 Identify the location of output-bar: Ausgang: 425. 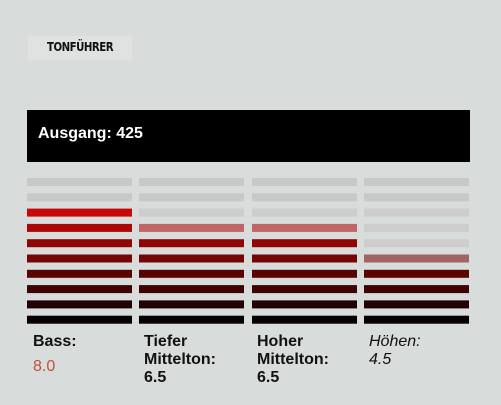
(248, 136).